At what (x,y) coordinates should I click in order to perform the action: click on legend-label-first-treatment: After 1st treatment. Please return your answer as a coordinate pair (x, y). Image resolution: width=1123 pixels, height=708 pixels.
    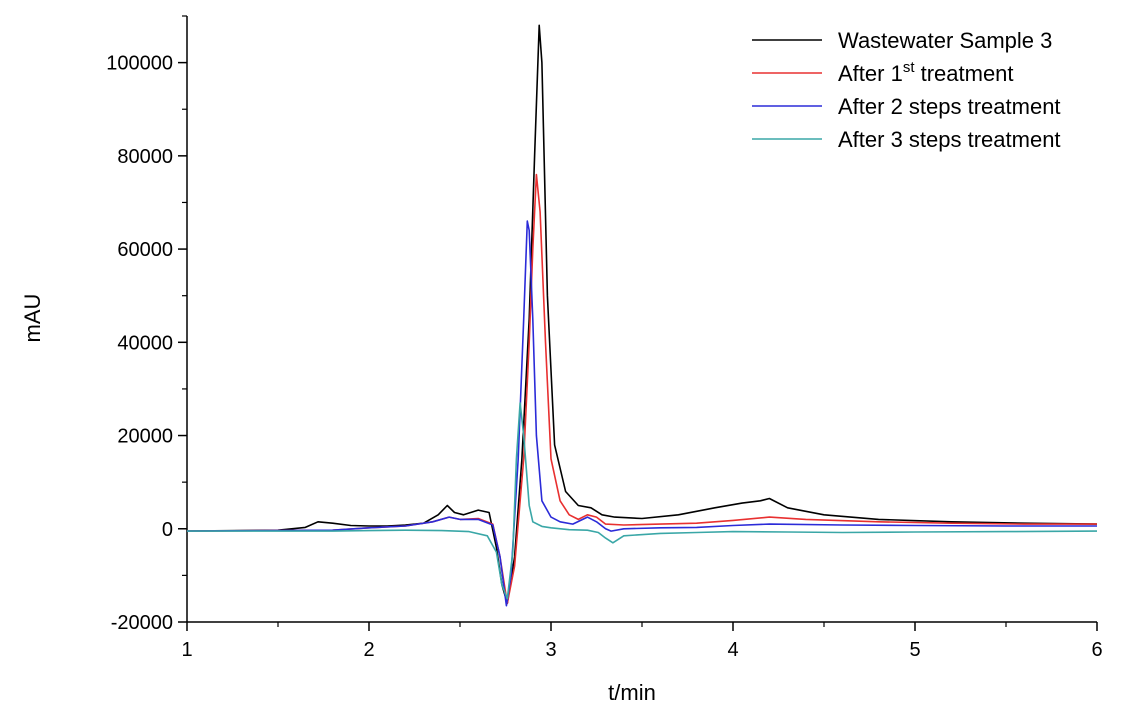
    Looking at the image, I should click on (926, 72).